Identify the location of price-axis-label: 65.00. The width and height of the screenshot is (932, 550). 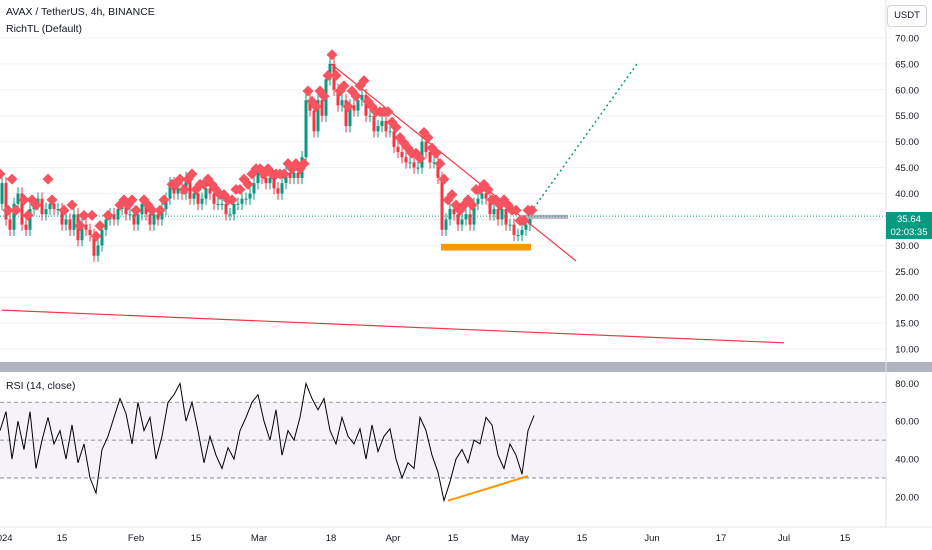
(907, 64).